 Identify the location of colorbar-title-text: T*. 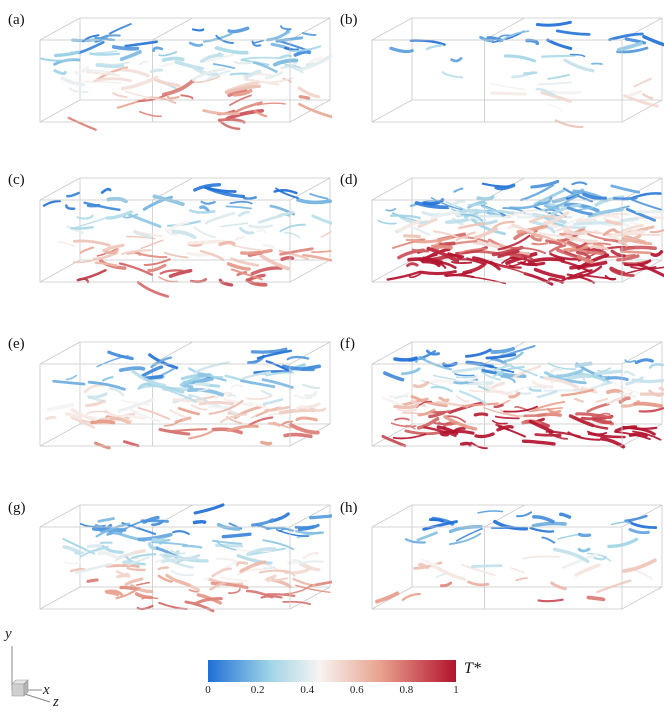
(472, 668).